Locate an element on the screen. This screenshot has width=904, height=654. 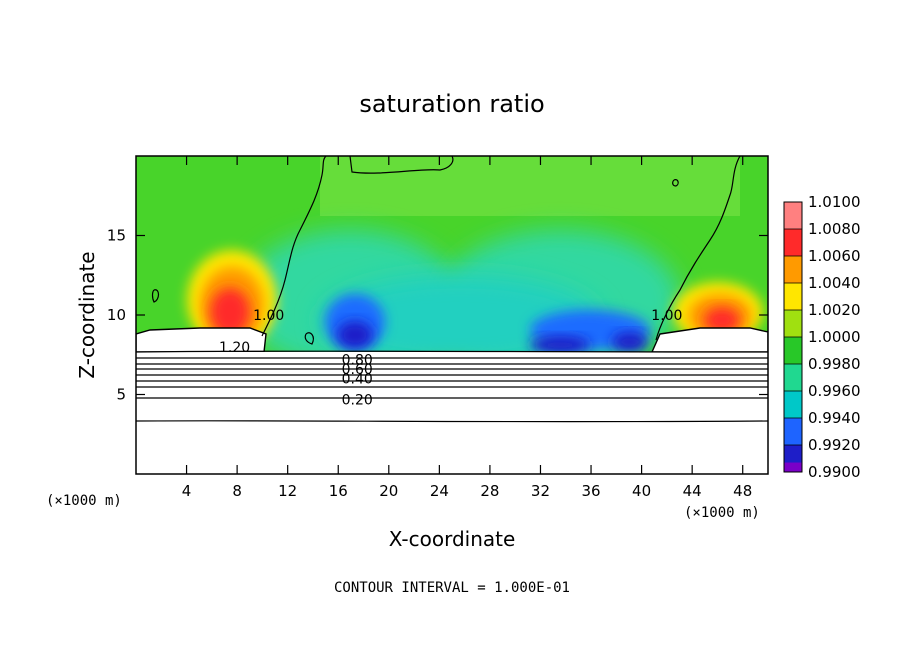
y-tick-label: 15 is located at coordinates (116, 236).